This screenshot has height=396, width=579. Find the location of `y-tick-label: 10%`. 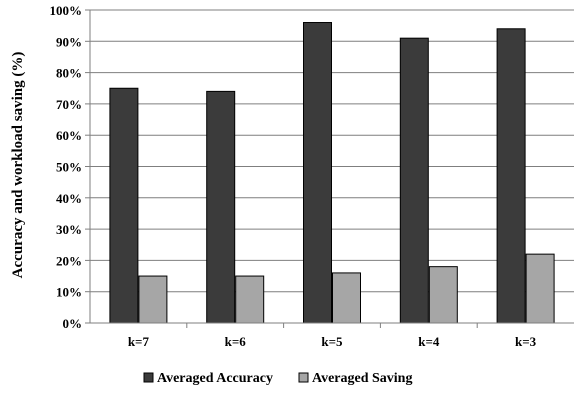

y-tick-label: 10% is located at coordinates (69, 292).